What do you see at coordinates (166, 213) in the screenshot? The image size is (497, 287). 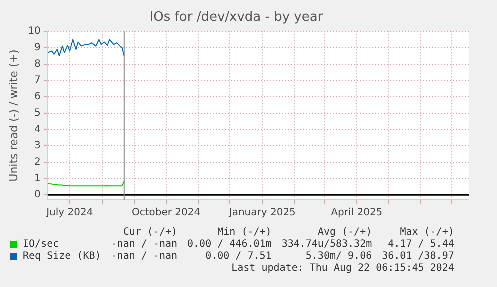 I see `x-tick-label: October 2024` at bounding box center [166, 213].